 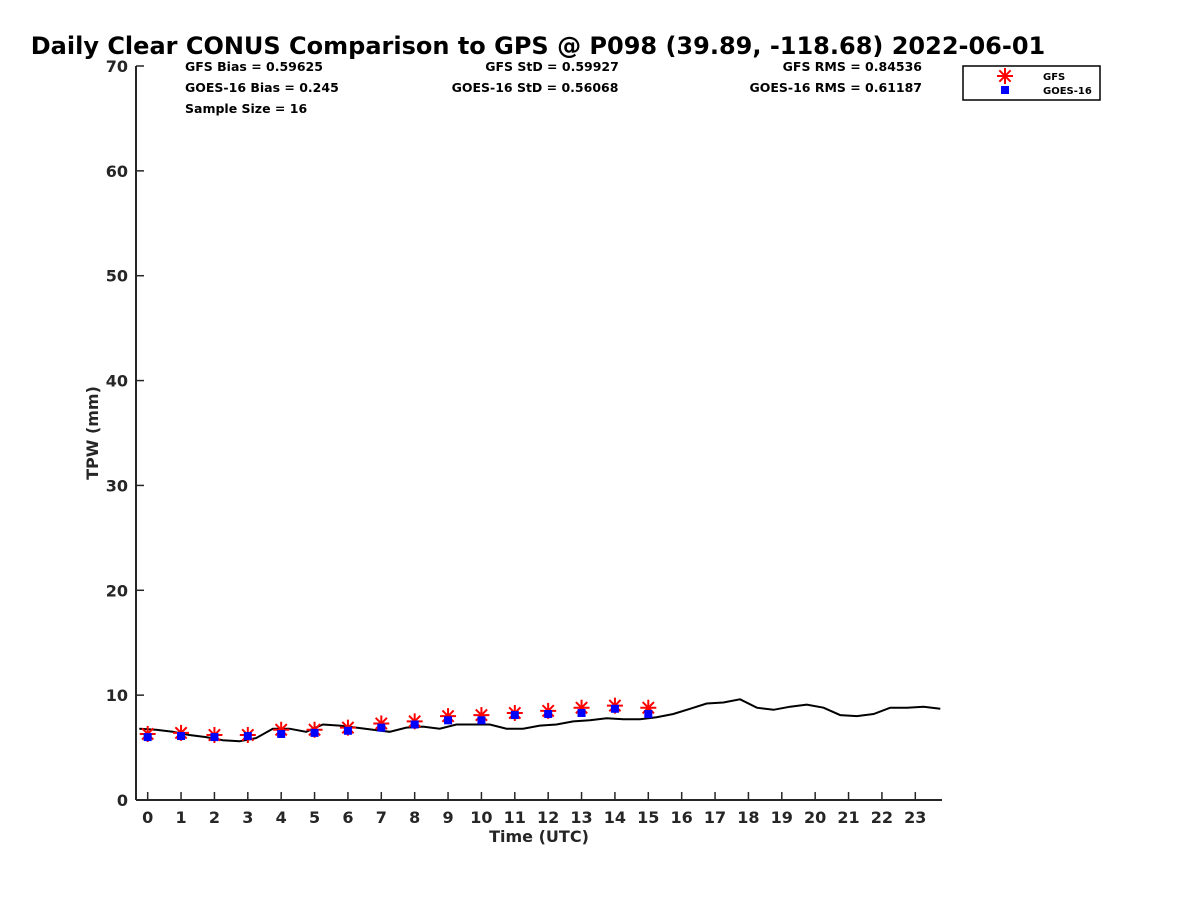 I want to click on x-tick-label: 2, so click(x=214, y=817).